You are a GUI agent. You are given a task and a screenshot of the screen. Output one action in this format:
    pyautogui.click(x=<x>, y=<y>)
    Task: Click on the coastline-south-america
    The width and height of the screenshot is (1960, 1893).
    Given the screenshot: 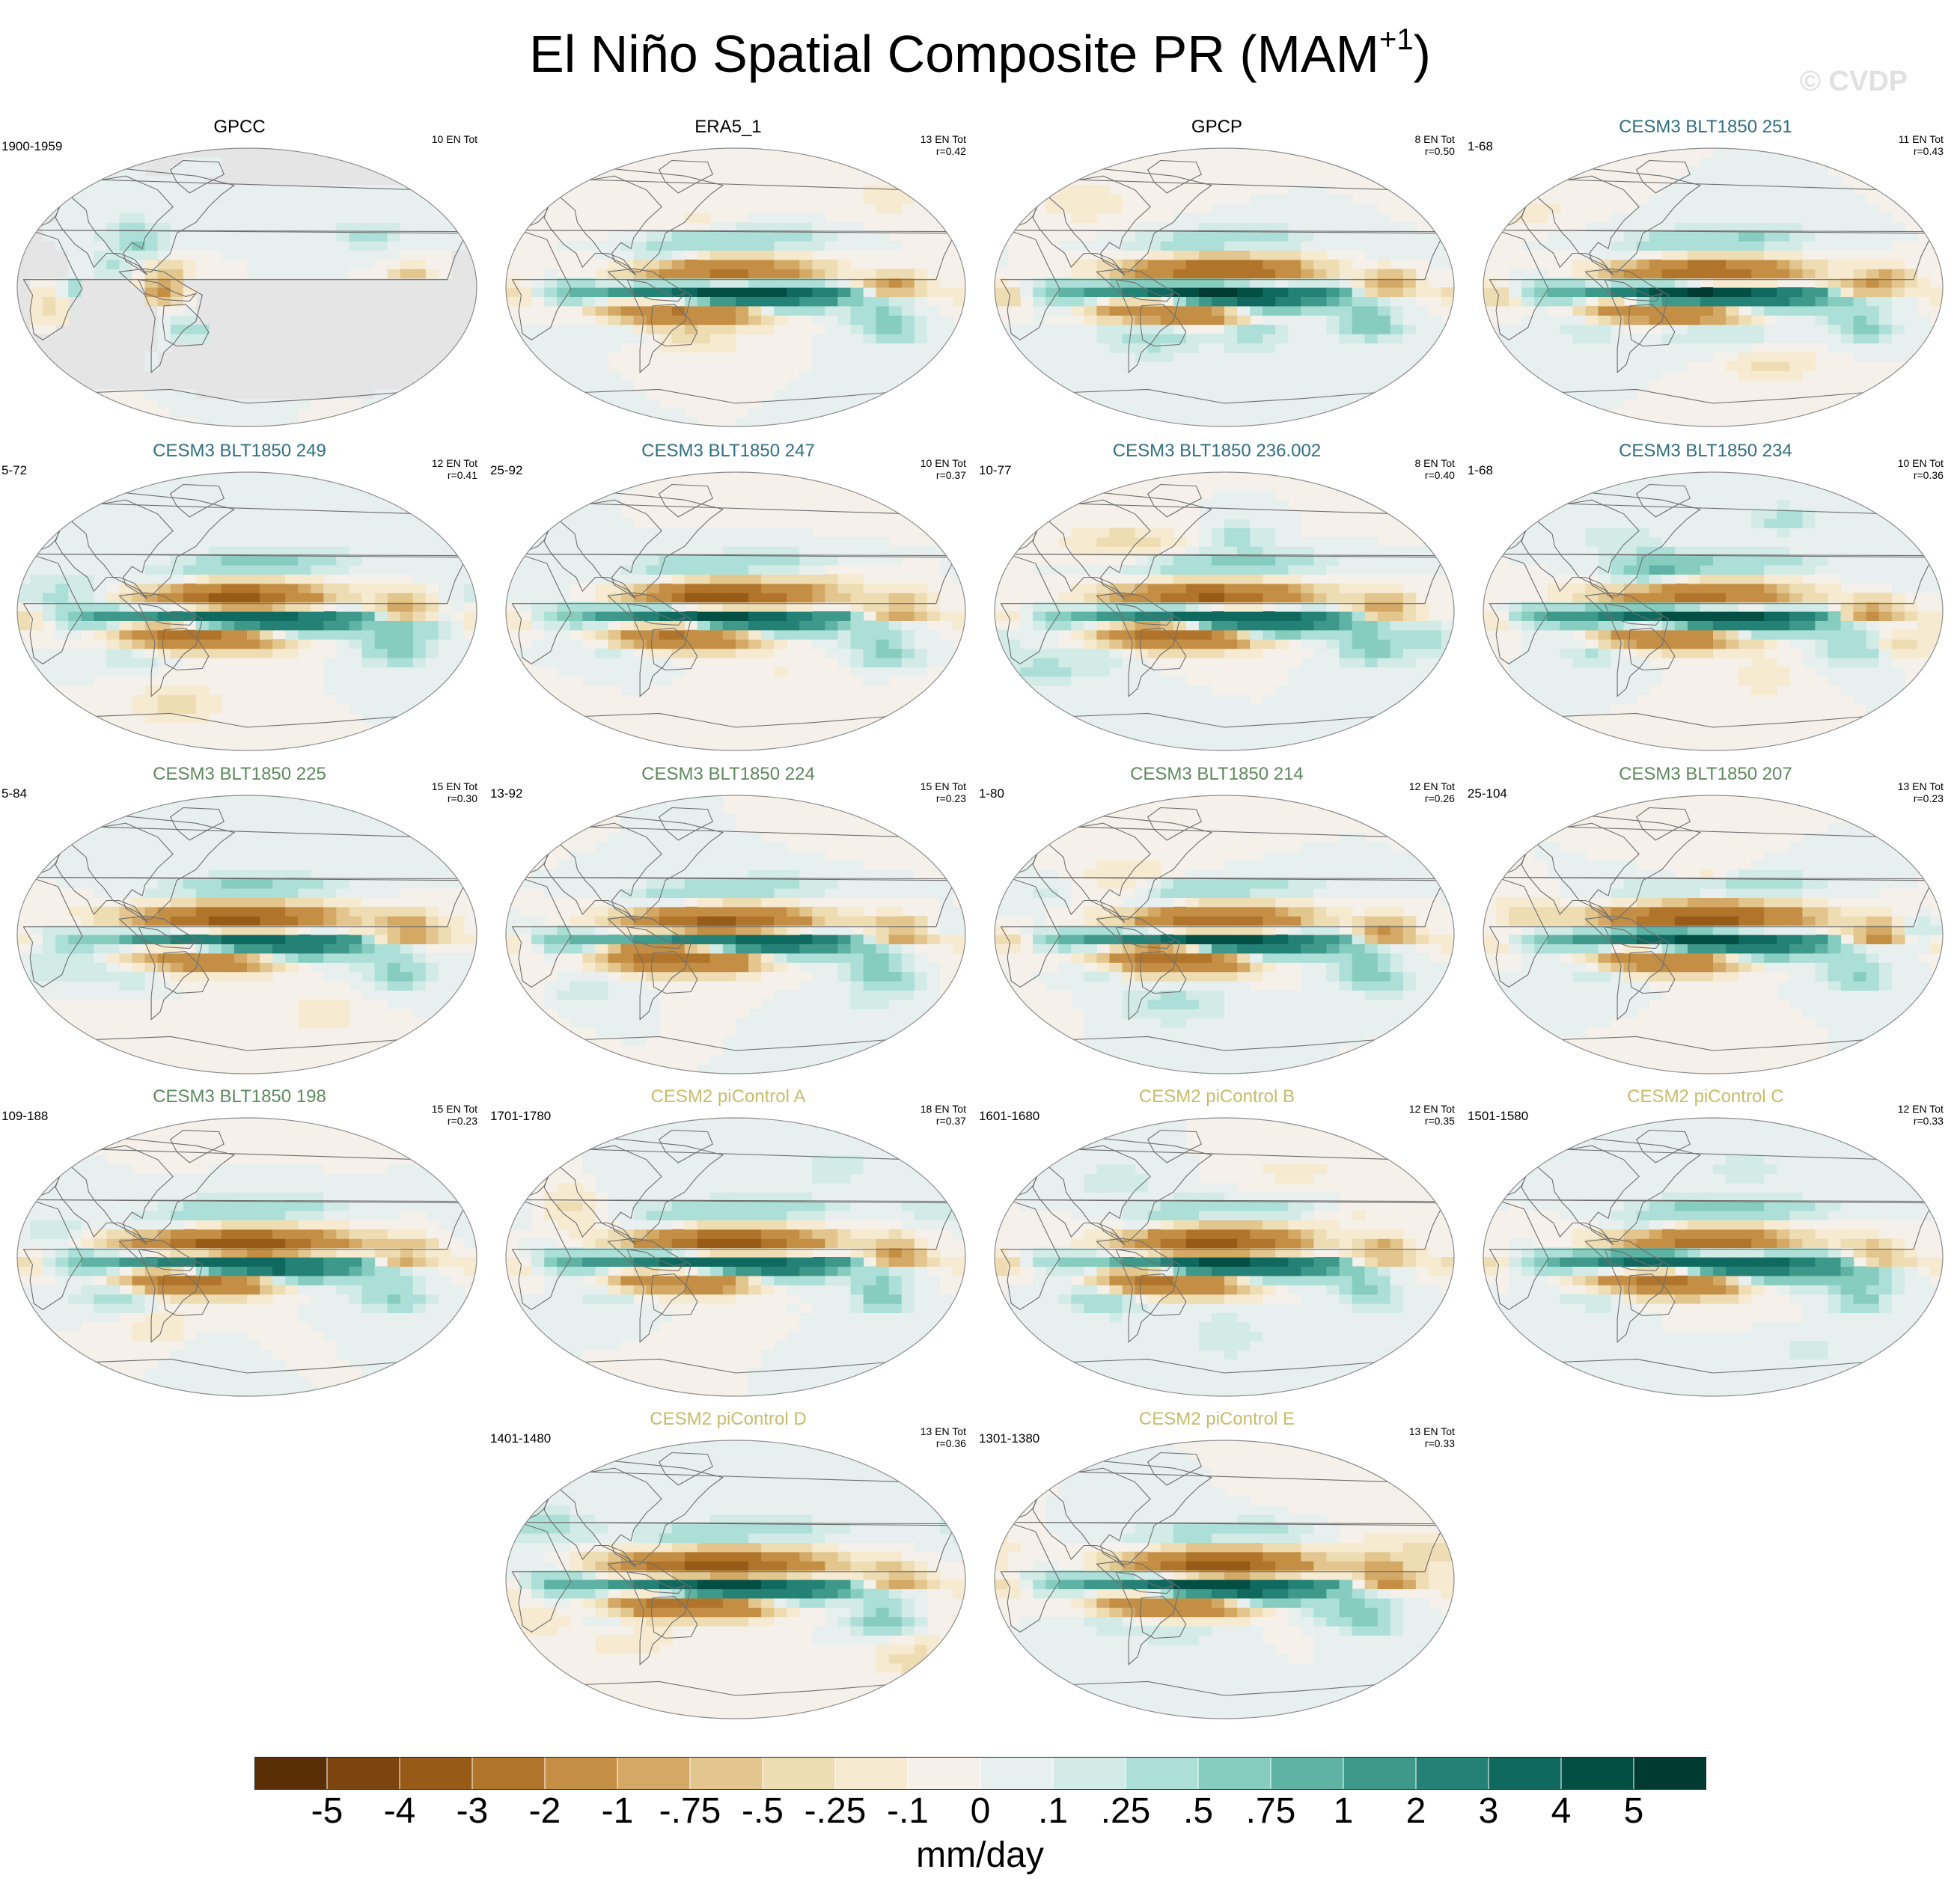 What is the action you would take?
    pyautogui.click(x=649, y=321)
    